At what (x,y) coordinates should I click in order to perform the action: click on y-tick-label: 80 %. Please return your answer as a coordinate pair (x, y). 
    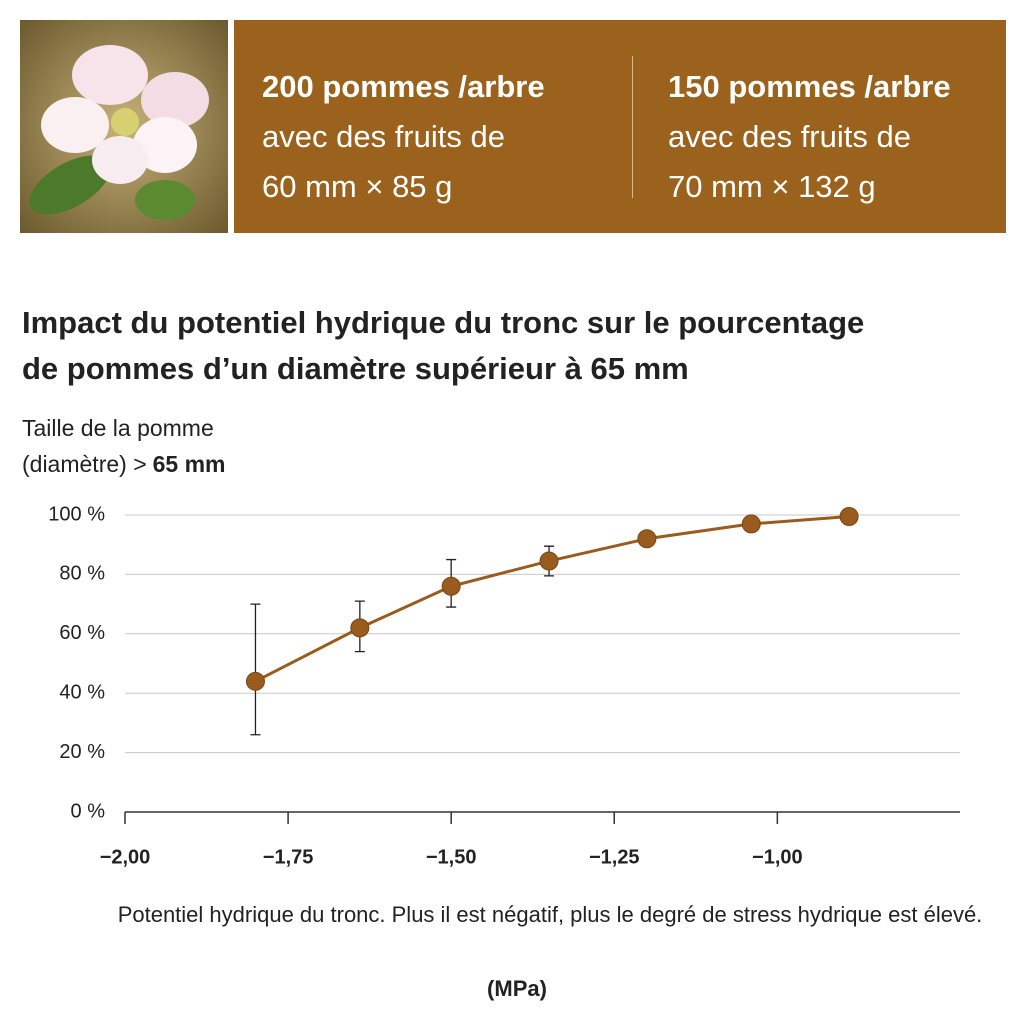
    Looking at the image, I should click on (82, 574).